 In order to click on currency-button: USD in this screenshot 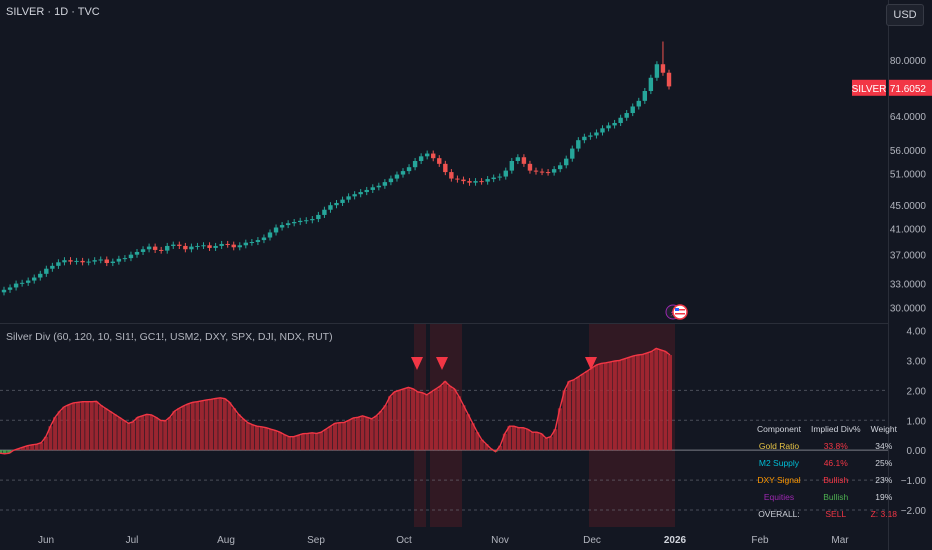, I will do `click(905, 15)`.